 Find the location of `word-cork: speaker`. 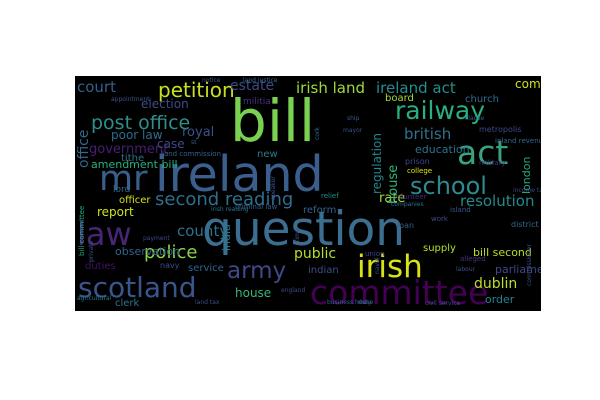

word-cork: speaker is located at coordinates (273, 188).